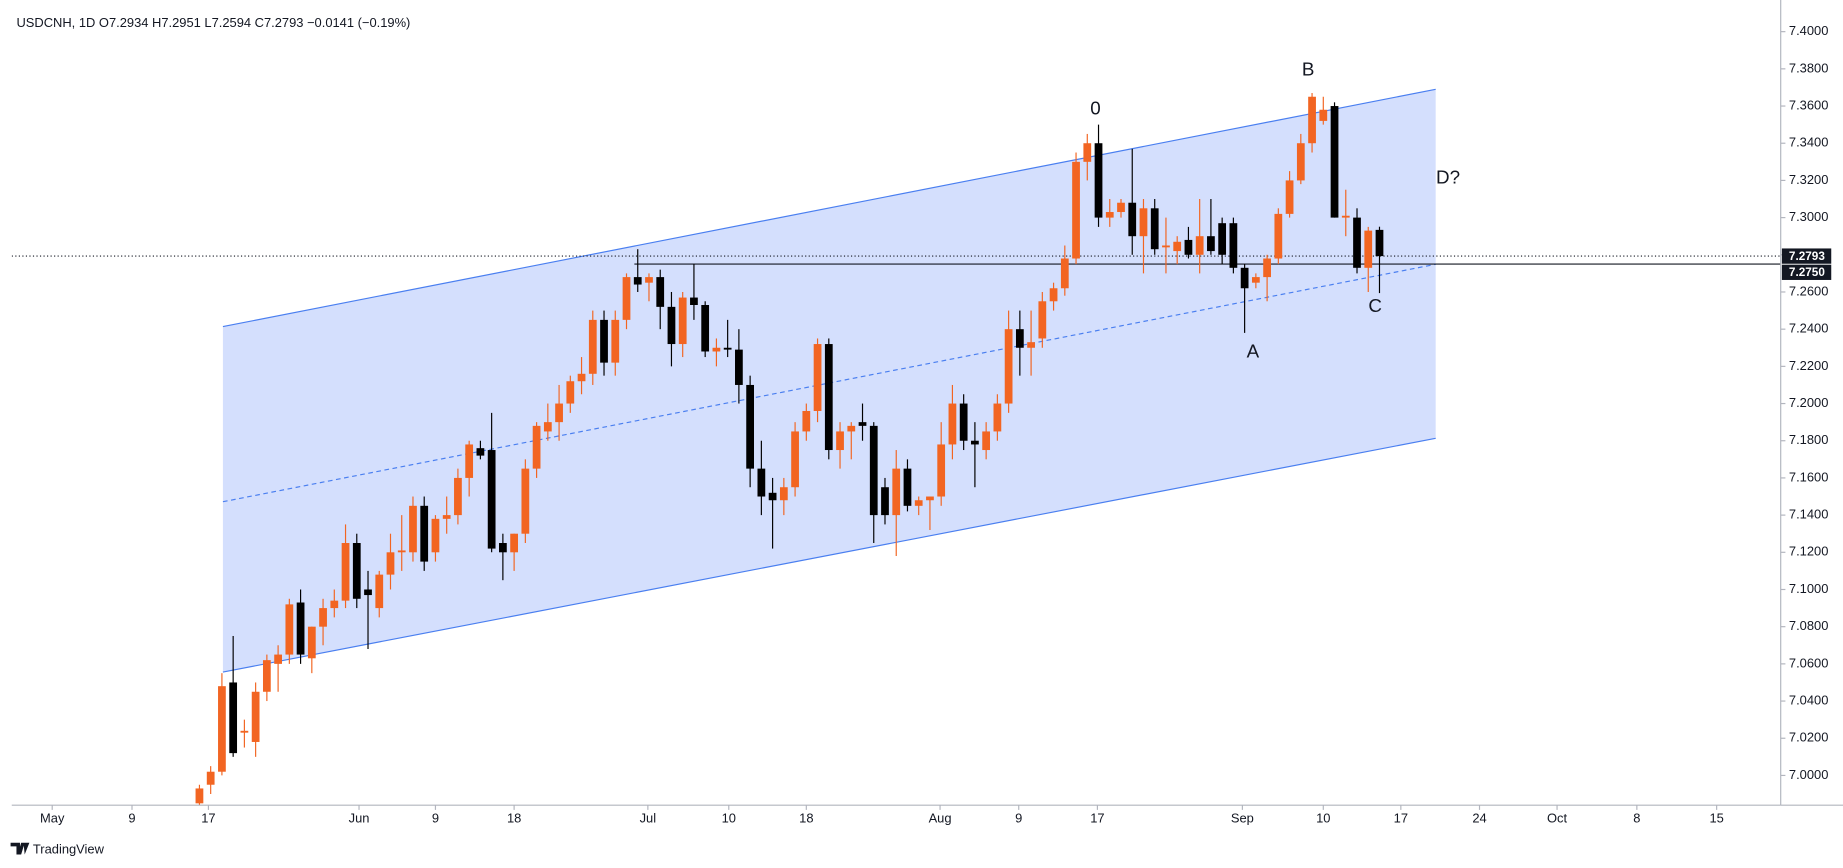  I want to click on y-tick-label: 7.0000, so click(1808, 774).